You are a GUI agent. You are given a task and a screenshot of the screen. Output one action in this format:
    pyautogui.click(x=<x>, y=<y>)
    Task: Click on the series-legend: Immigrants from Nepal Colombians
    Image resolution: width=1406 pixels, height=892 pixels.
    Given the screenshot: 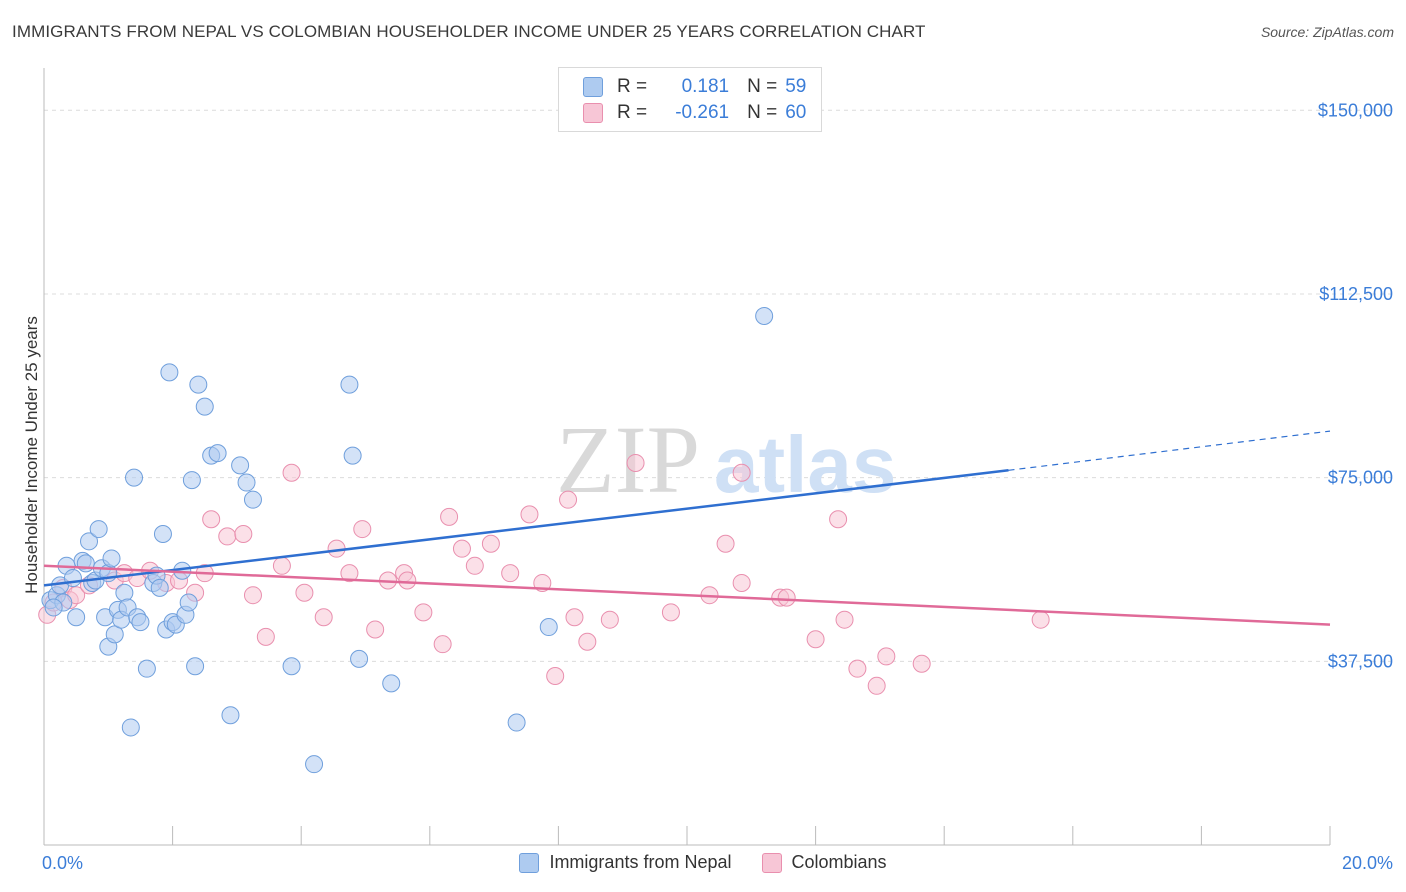 What is the action you would take?
    pyautogui.click(x=703, y=862)
    